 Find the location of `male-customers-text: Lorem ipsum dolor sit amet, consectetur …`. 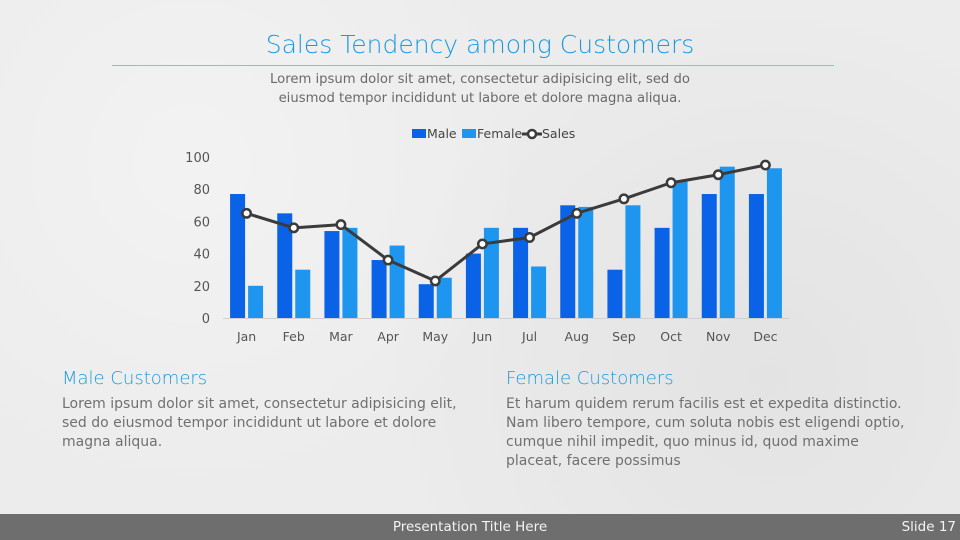

male-customers-text: Lorem ipsum dolor sit amet, consectetur … is located at coordinates (259, 423).